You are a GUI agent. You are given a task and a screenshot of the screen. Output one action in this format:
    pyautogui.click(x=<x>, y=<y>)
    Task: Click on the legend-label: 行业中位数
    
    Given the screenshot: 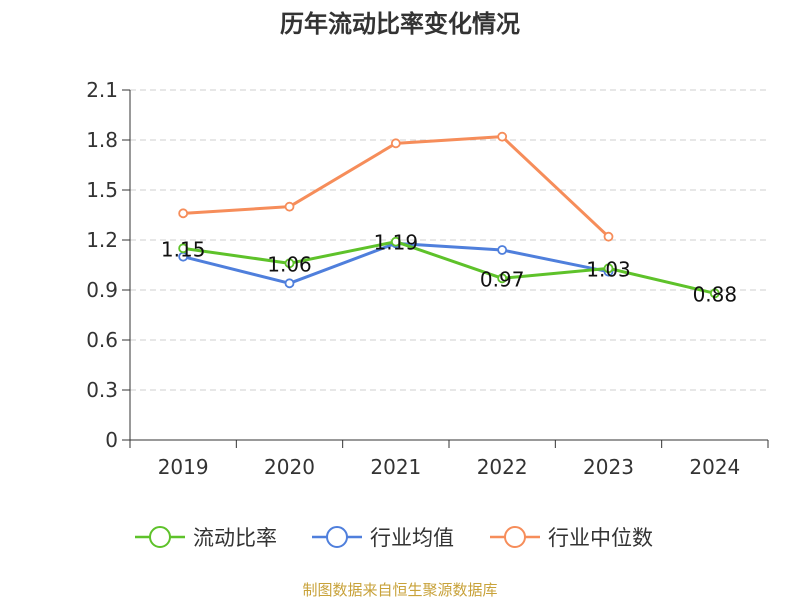 What is the action you would take?
    pyautogui.click(x=600, y=538)
    